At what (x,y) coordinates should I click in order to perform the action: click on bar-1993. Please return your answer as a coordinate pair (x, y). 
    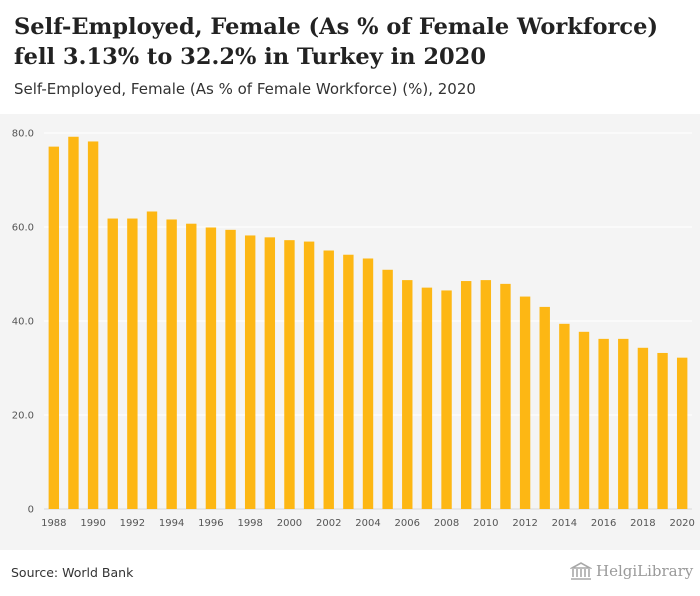
    Looking at the image, I should click on (152, 360).